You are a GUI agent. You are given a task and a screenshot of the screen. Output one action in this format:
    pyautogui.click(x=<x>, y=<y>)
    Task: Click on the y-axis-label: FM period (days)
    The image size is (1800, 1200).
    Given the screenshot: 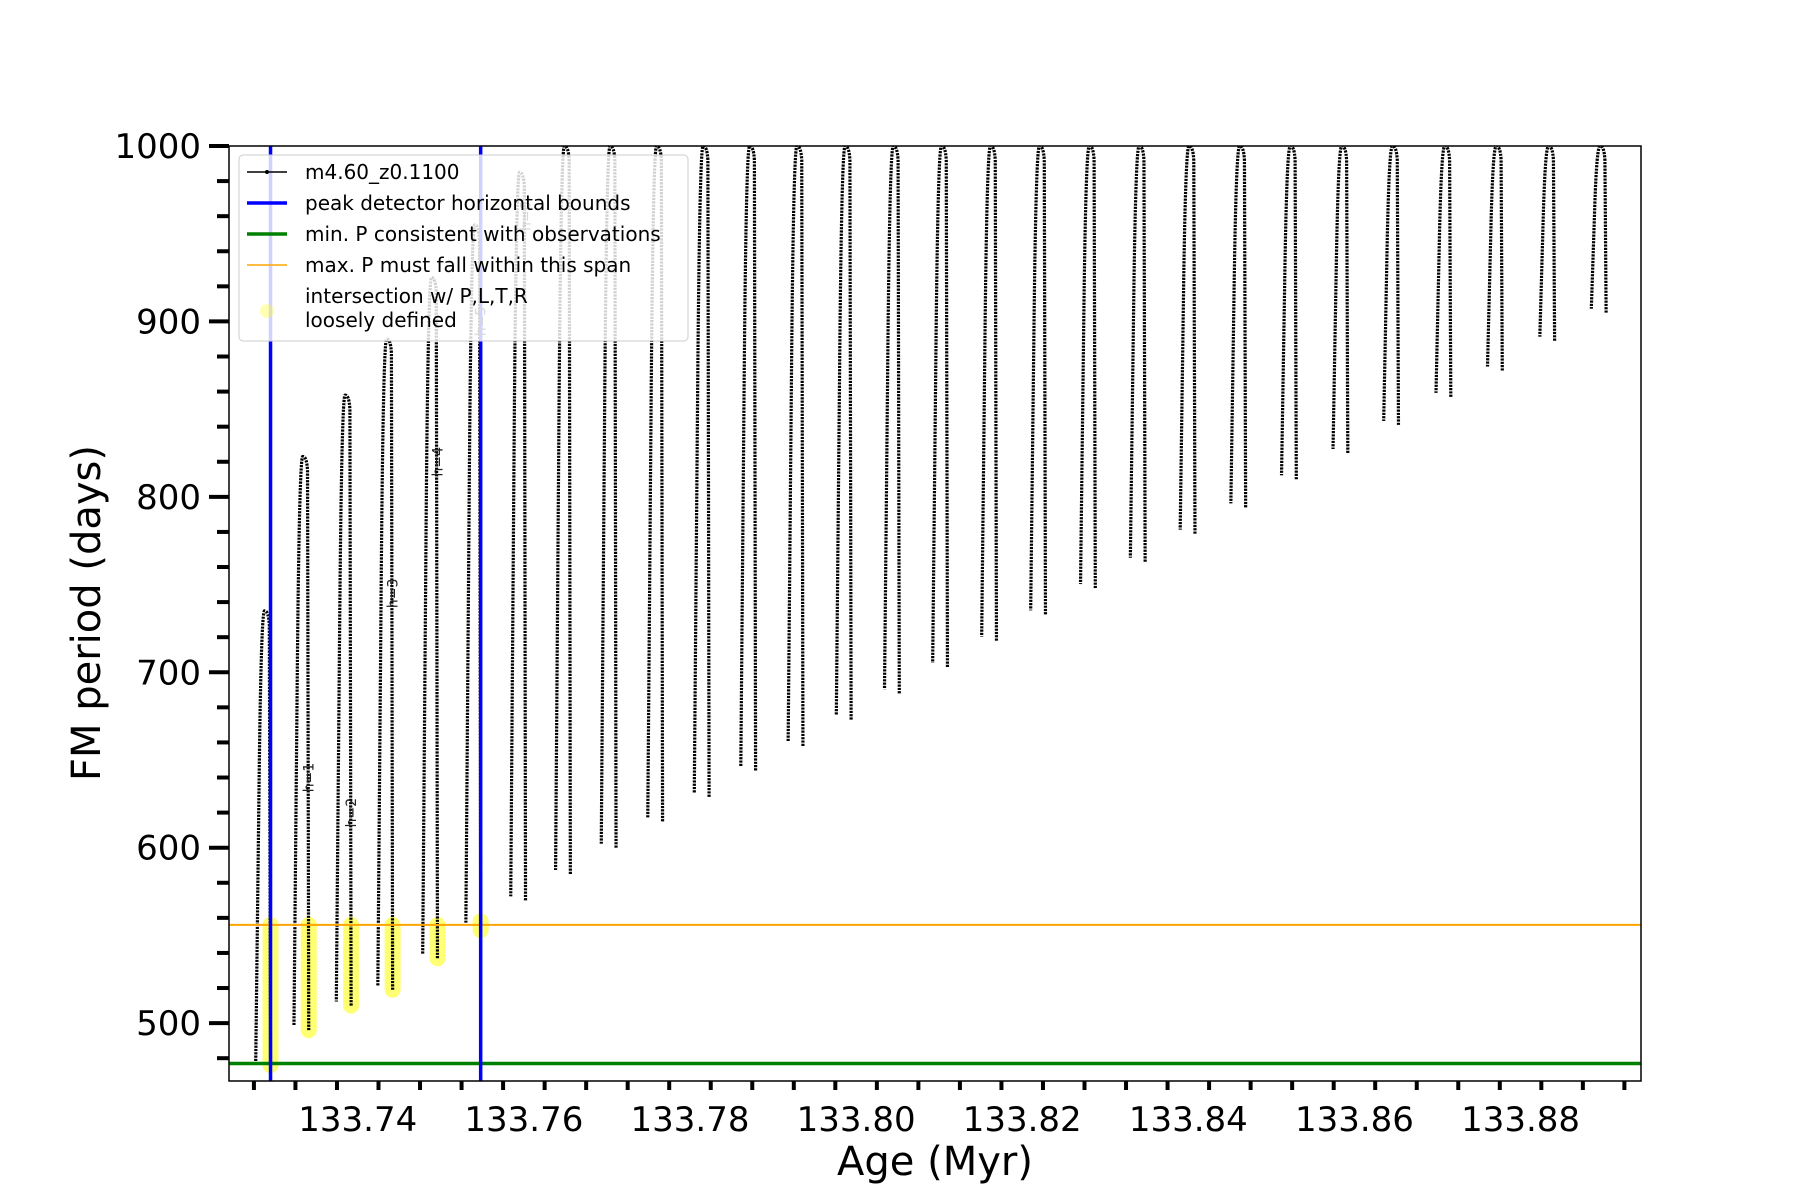 What is the action you would take?
    pyautogui.click(x=87, y=613)
    